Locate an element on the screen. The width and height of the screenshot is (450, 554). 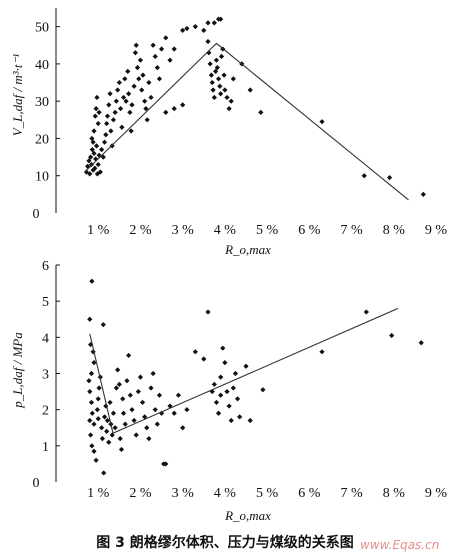
y-tick-label: 3 is located at coordinates (45, 375).